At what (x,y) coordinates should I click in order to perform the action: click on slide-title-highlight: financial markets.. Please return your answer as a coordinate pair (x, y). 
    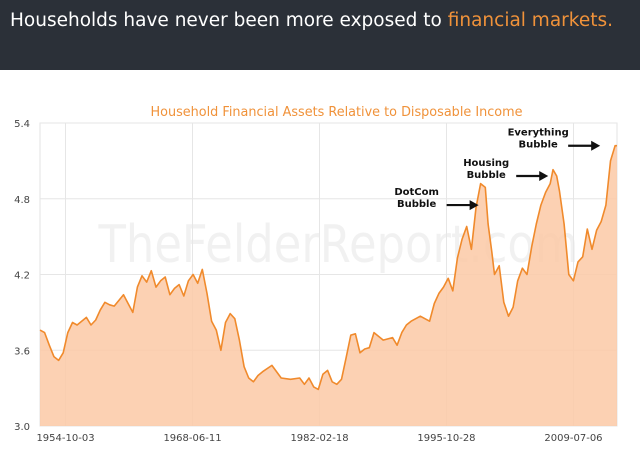
    Looking at the image, I should click on (530, 20).